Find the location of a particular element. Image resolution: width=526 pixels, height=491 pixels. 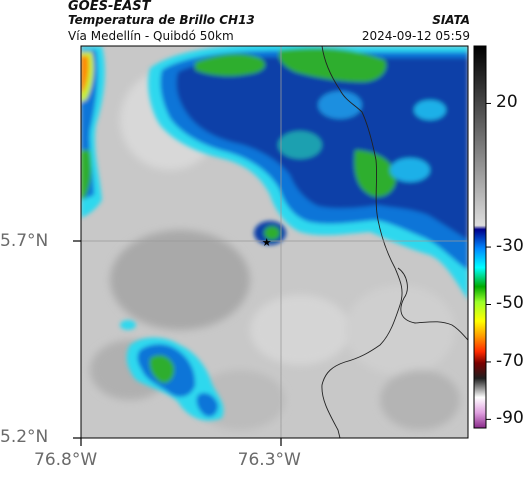

product-title: GOES-EAST is located at coordinates (109, 7).